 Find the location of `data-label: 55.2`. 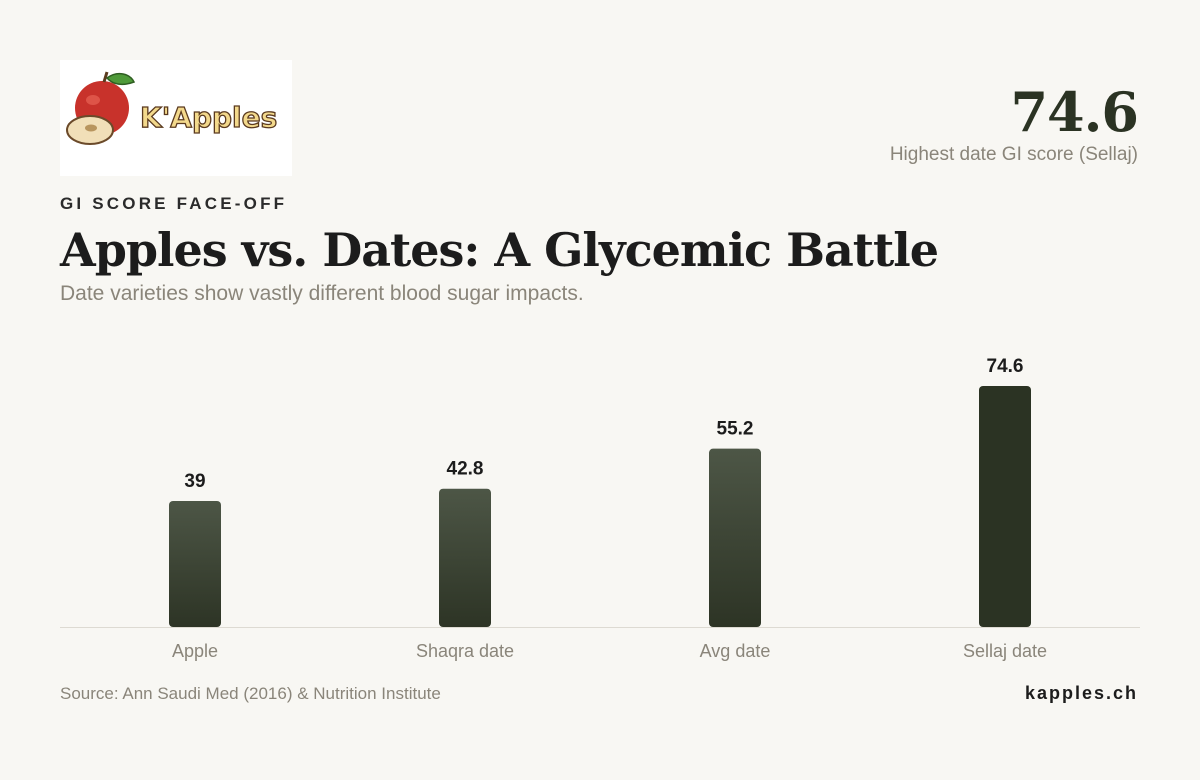

data-label: 55.2 is located at coordinates (735, 429).